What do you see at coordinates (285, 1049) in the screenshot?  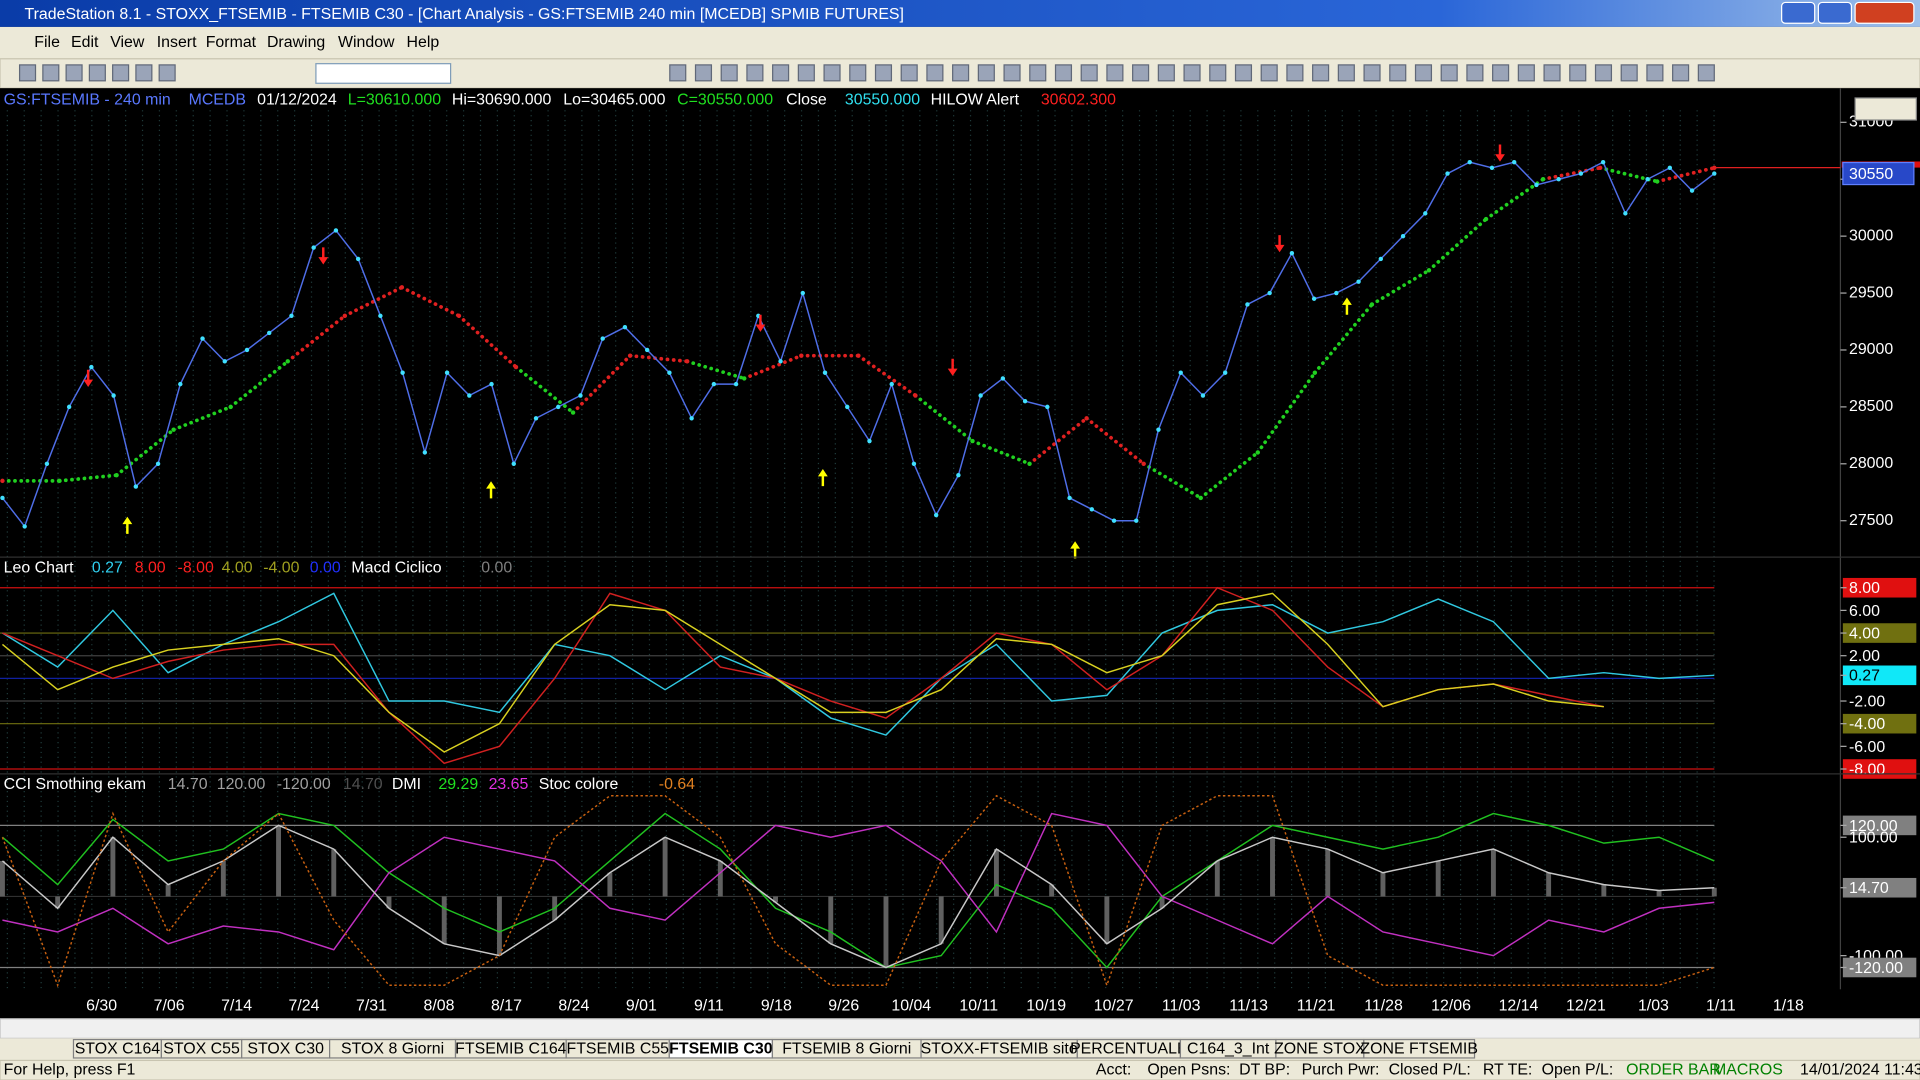 I see `sheet-tab-label: STOX C30` at bounding box center [285, 1049].